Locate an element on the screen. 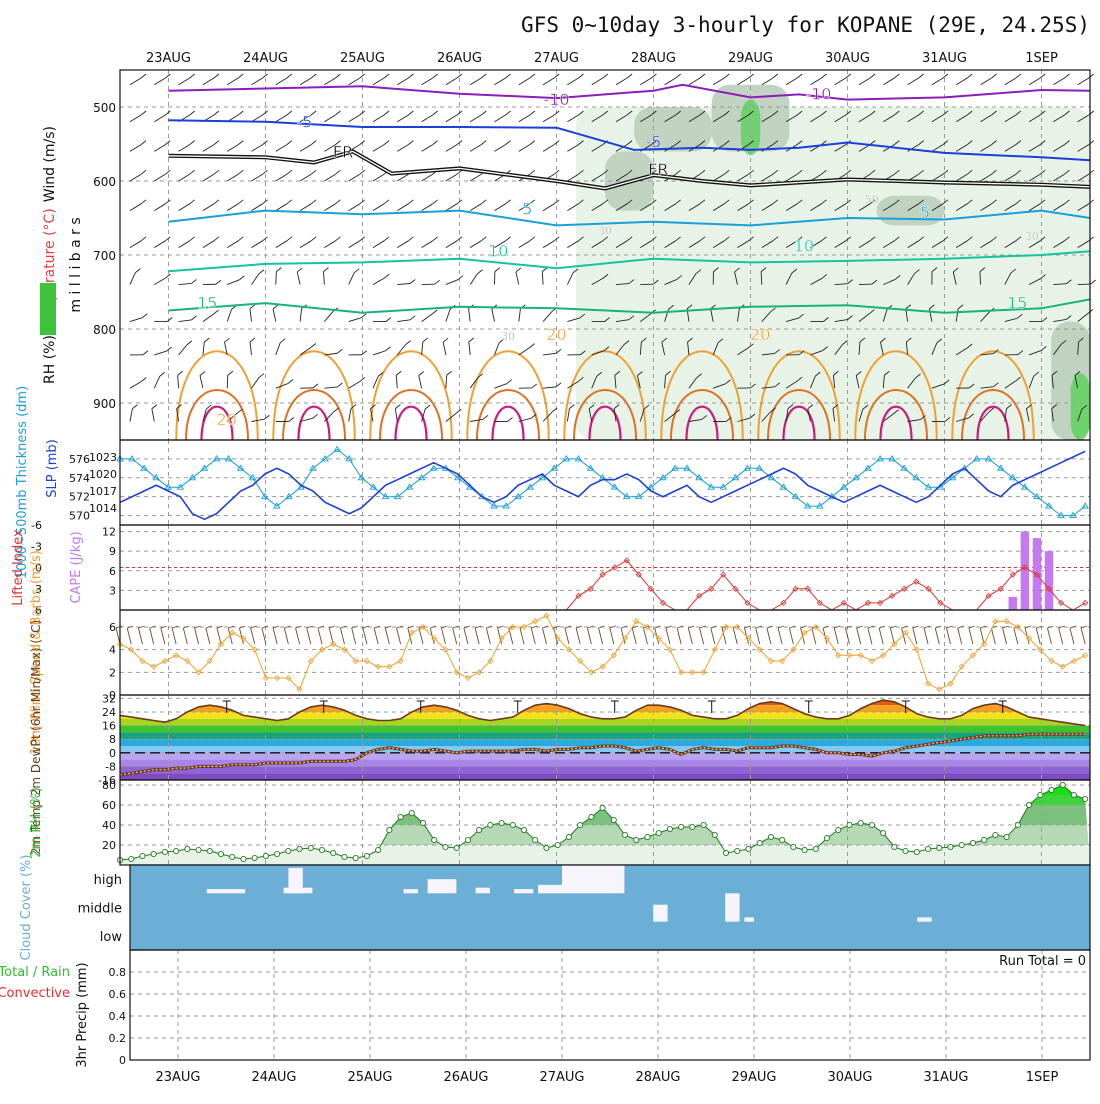 This screenshot has width=1100, height=1104. surface-wind-barb-flag is located at coordinates (826, 627).